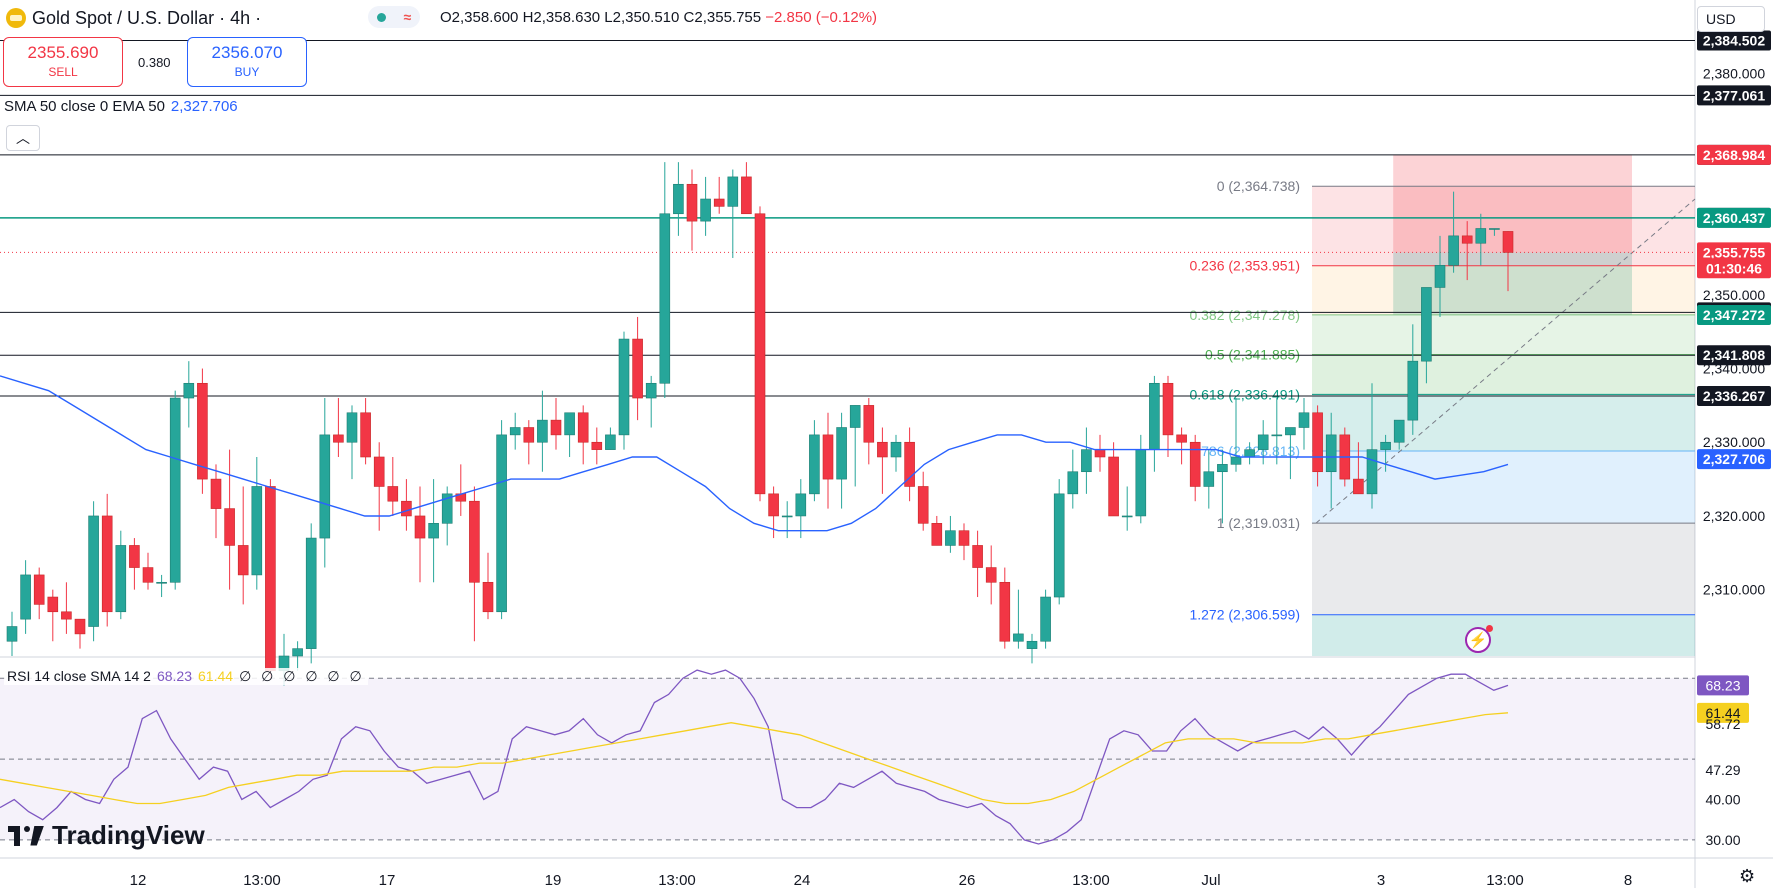 This screenshot has width=1773, height=888. What do you see at coordinates (1722, 840) in the screenshot?
I see `rsi-axis-label: 30.00` at bounding box center [1722, 840].